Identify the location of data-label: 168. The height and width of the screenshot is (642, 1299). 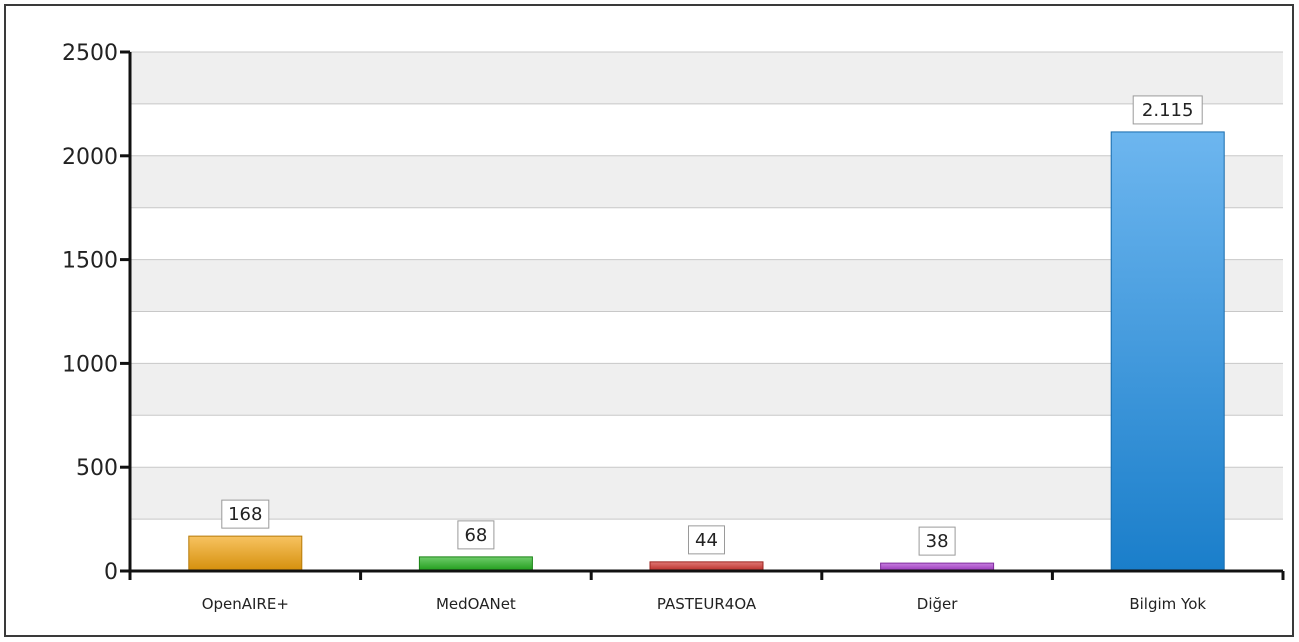
(245, 514).